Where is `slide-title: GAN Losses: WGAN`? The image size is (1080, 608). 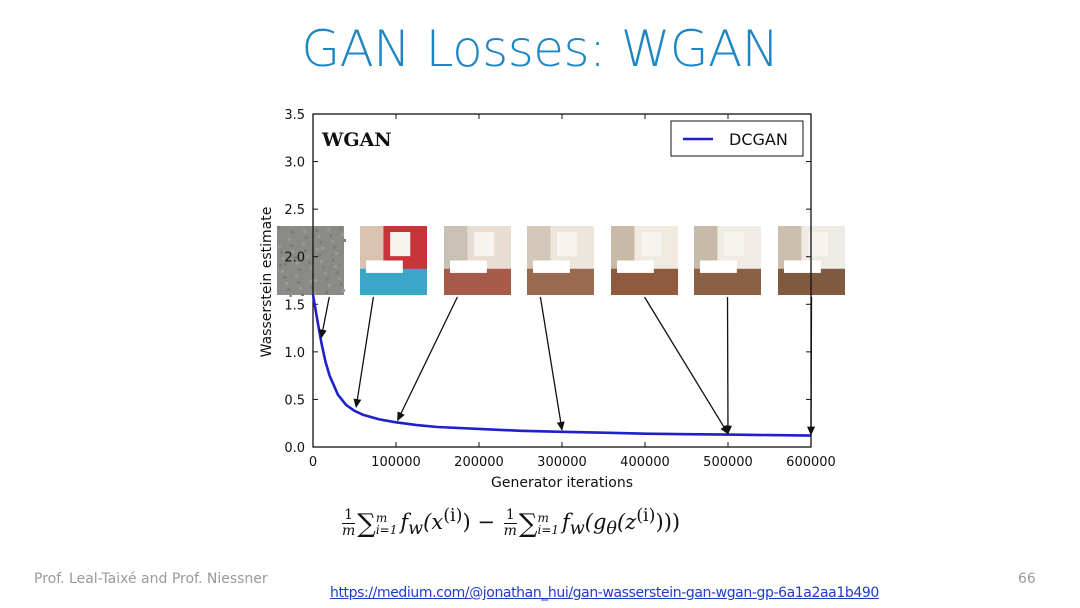 slide-title: GAN Losses: WGAN is located at coordinates (540, 49).